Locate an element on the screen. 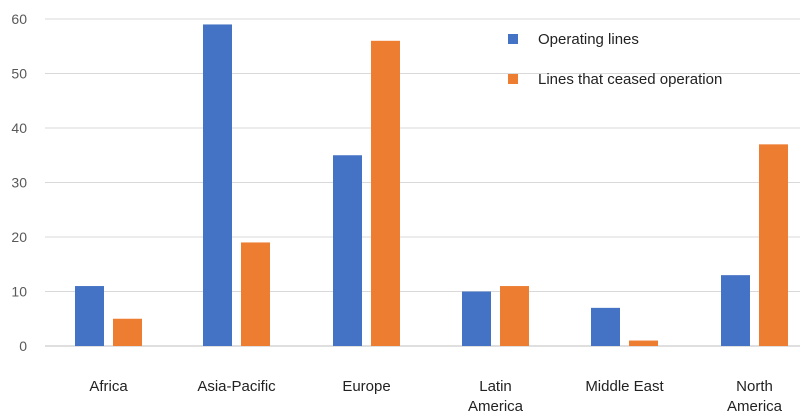 Image resolution: width=808 pixels, height=419 pixels. x-tick-label: Middle East is located at coordinates (624, 386).